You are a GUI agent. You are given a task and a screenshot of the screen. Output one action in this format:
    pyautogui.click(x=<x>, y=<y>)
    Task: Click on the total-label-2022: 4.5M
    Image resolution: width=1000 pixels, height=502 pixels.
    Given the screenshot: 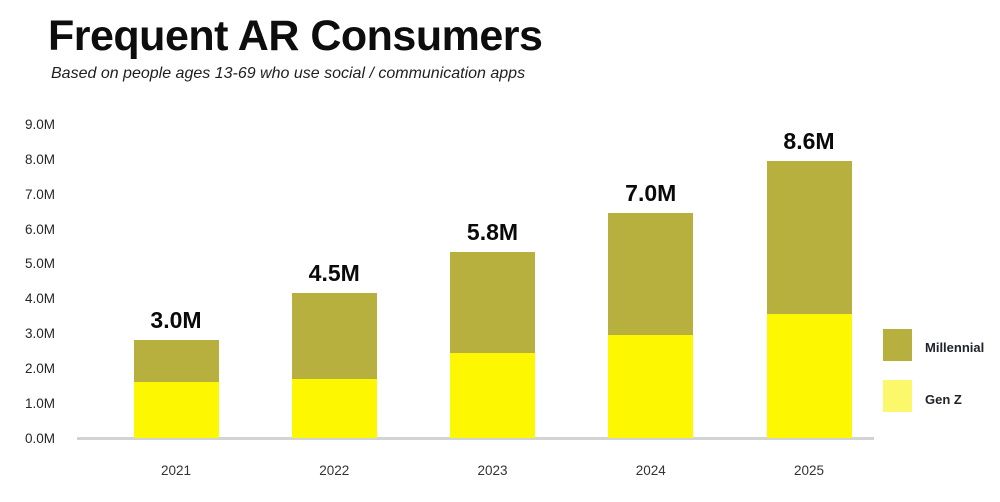 What is the action you would take?
    pyautogui.click(x=334, y=273)
    